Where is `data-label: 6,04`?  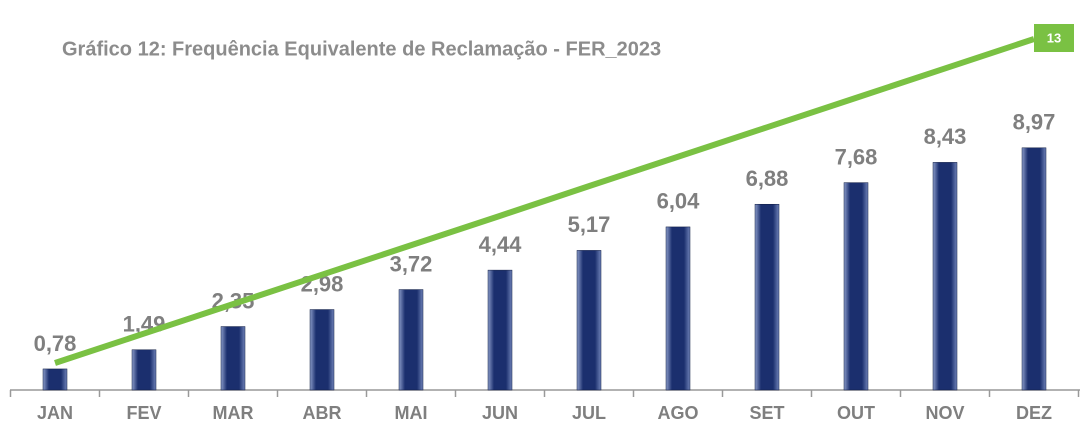 data-label: 6,04 is located at coordinates (679, 201).